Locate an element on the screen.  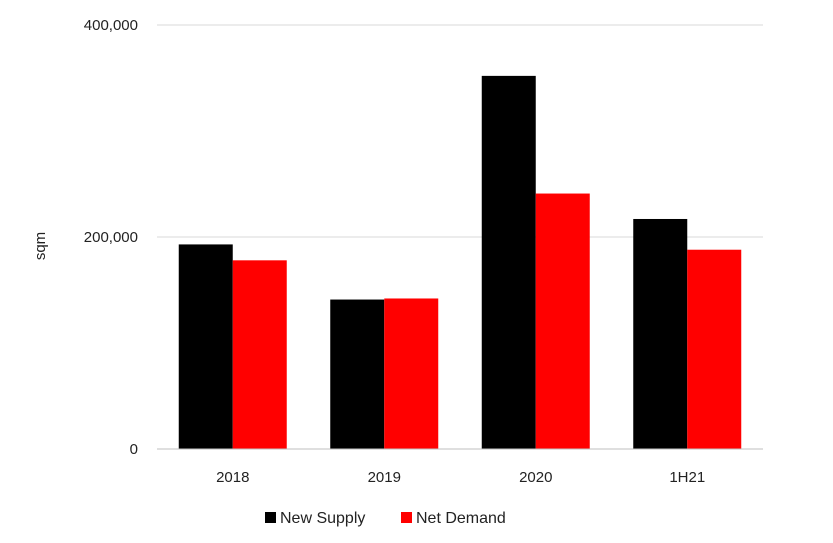
bar-new-supply-2019 is located at coordinates (357, 374).